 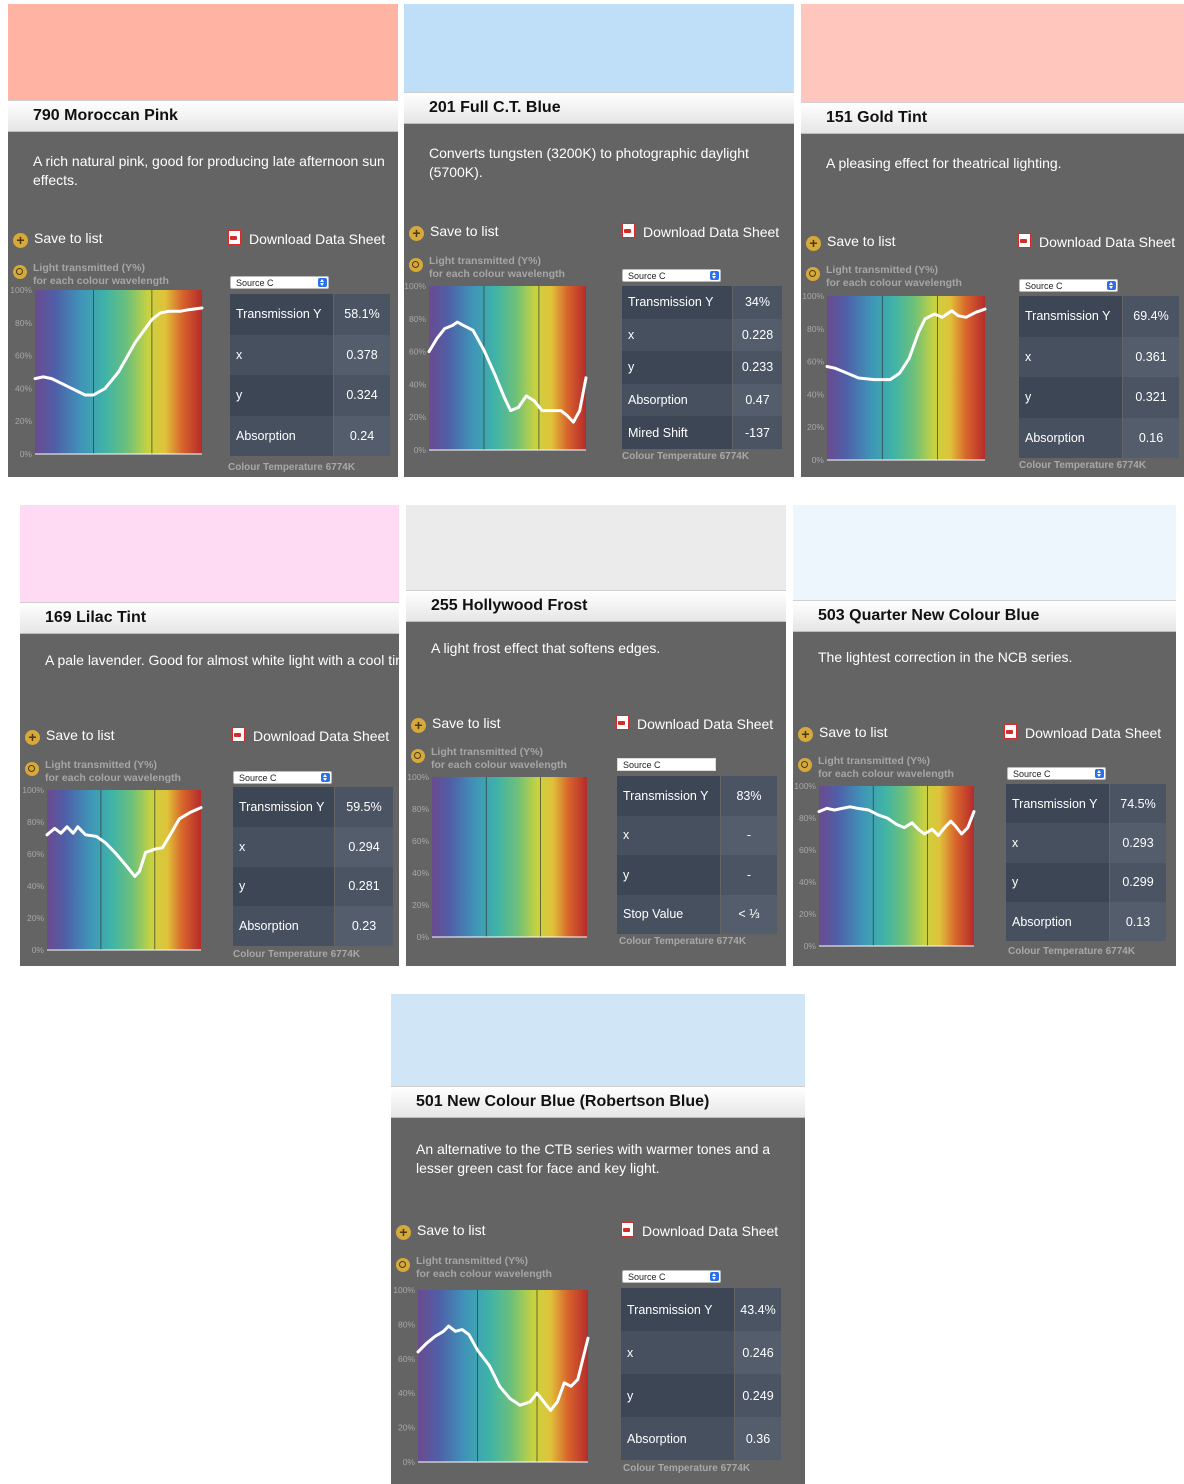 I want to click on property-name: Transmission Y, so click(x=677, y=302).